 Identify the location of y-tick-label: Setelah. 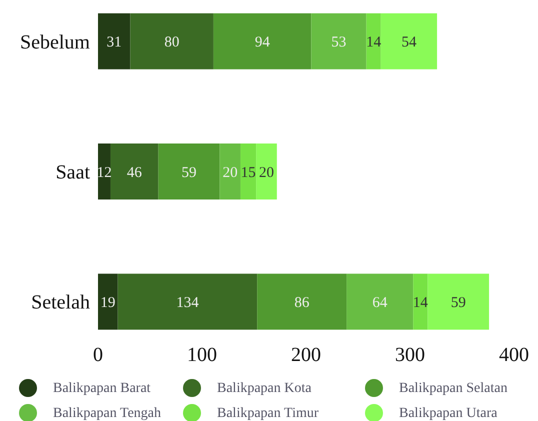
(60, 303).